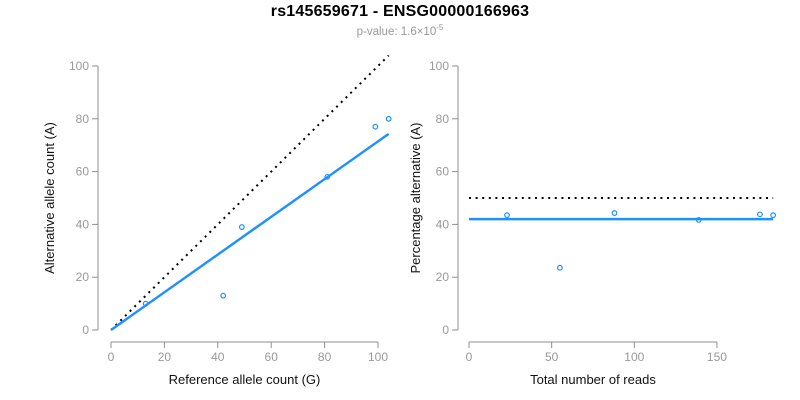 The width and height of the screenshot is (800, 400). I want to click on pvalue-label: p-value: 1.6×10, so click(396, 31).